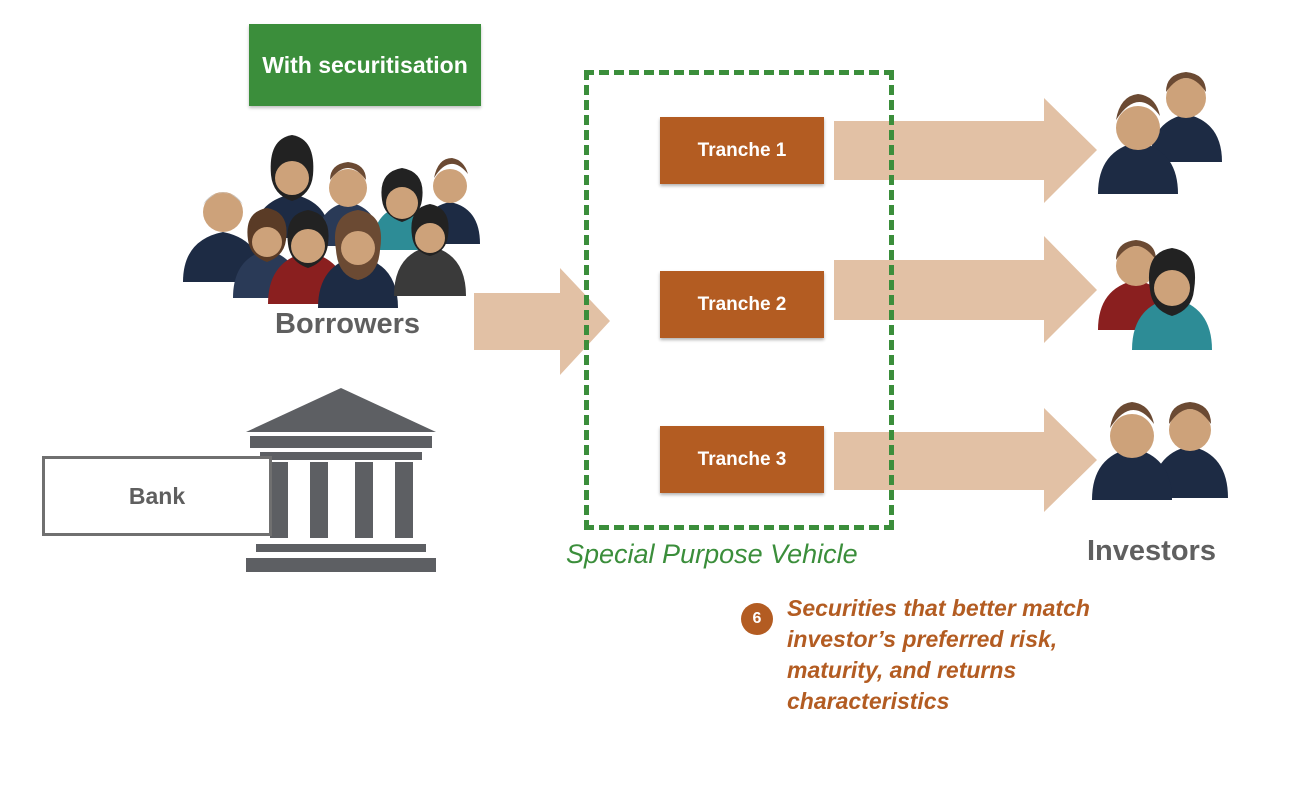 The width and height of the screenshot is (1302, 794). I want to click on tranche-3-box: Tranche 3, so click(742, 459).